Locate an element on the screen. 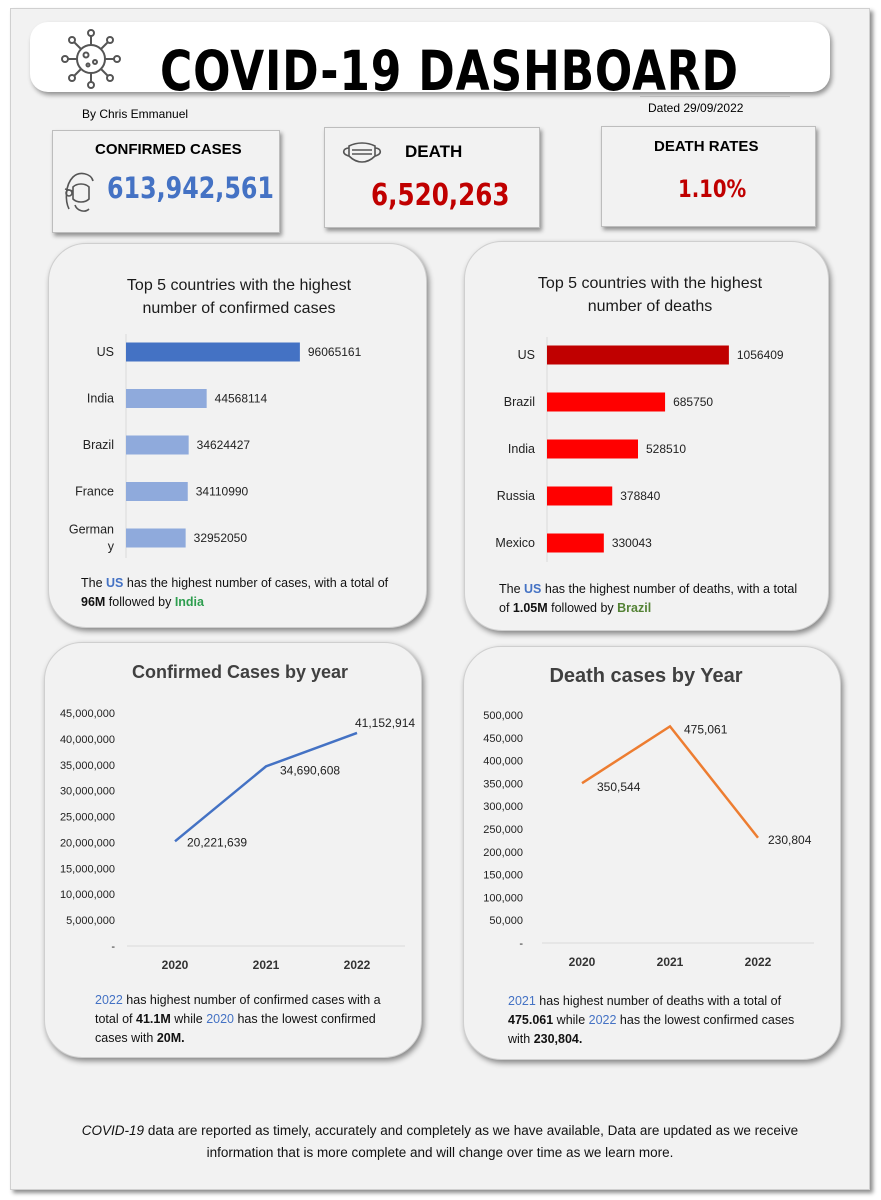 The width and height of the screenshot is (881, 1200). y-tick-label: 350,000 is located at coordinates (503, 784).